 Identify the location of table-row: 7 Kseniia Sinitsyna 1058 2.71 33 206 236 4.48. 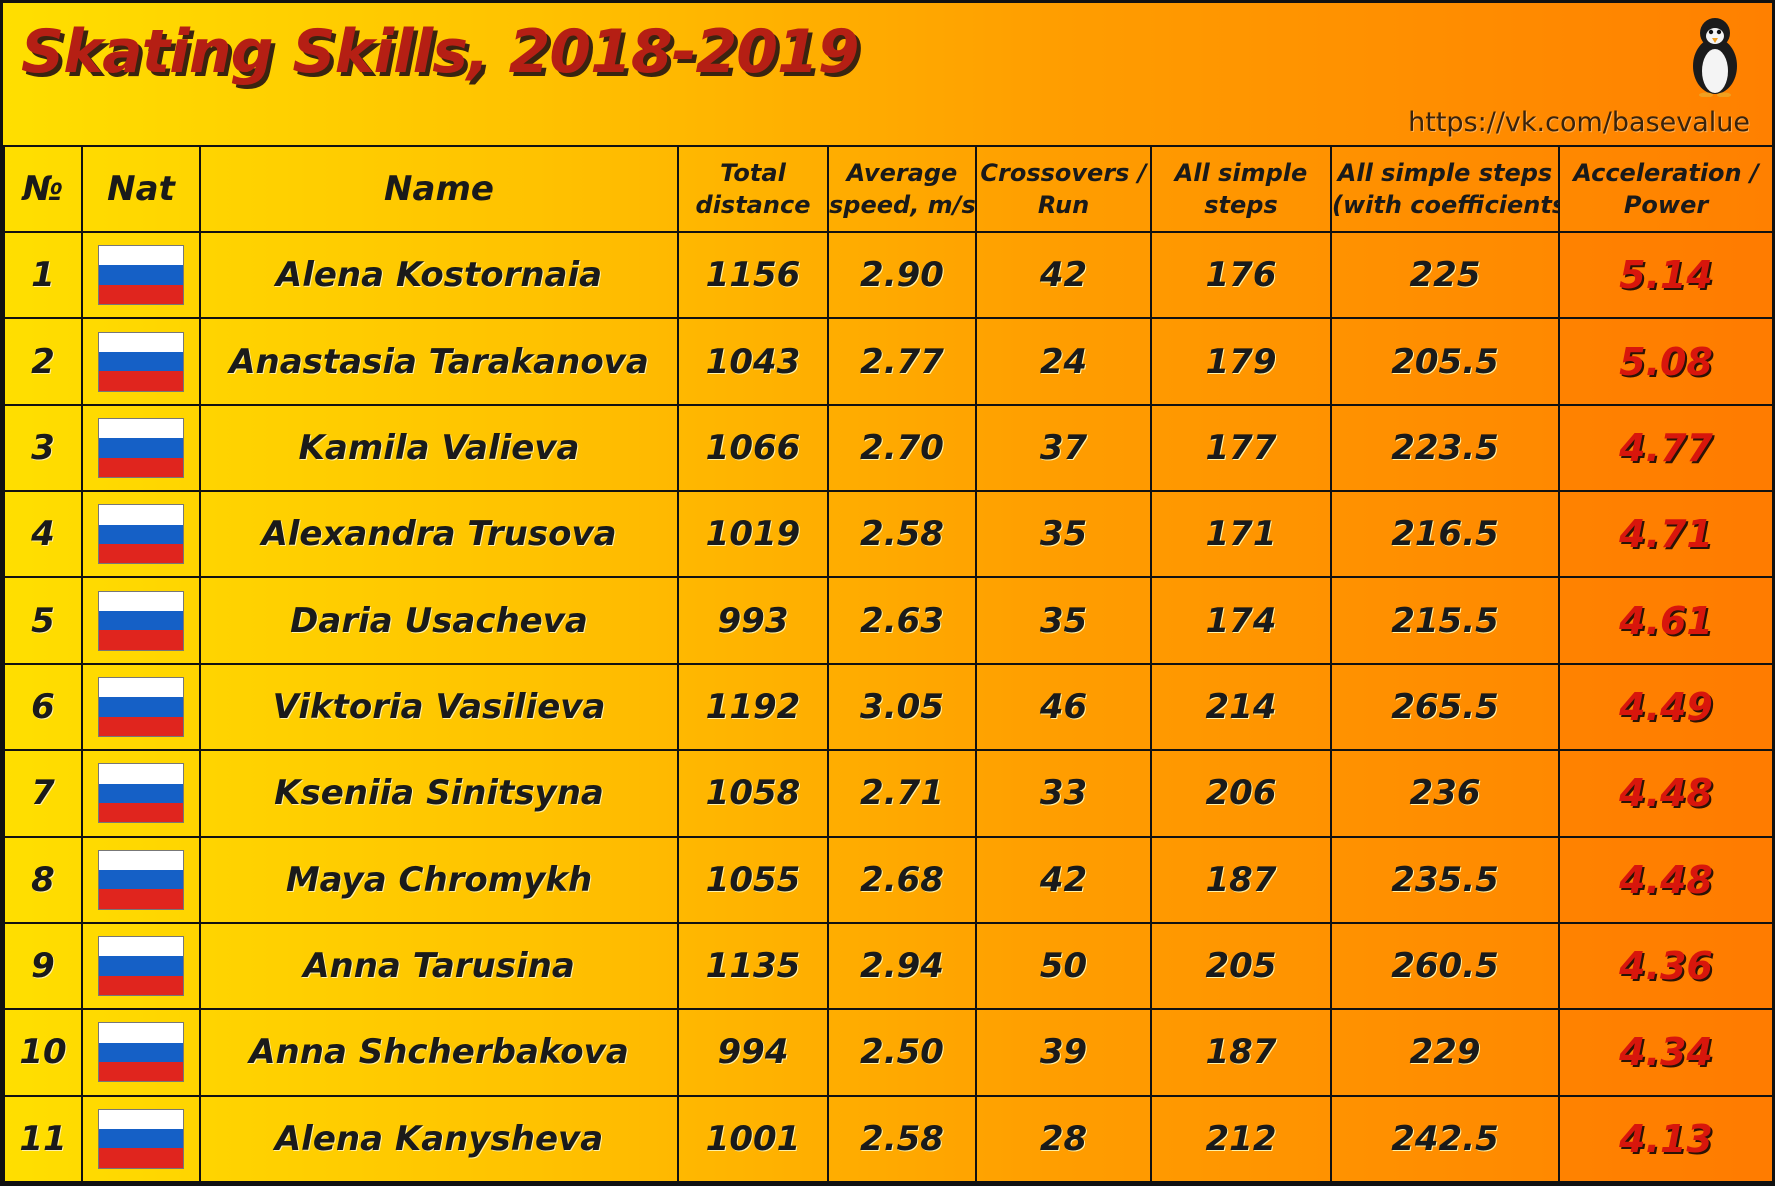
(887, 793).